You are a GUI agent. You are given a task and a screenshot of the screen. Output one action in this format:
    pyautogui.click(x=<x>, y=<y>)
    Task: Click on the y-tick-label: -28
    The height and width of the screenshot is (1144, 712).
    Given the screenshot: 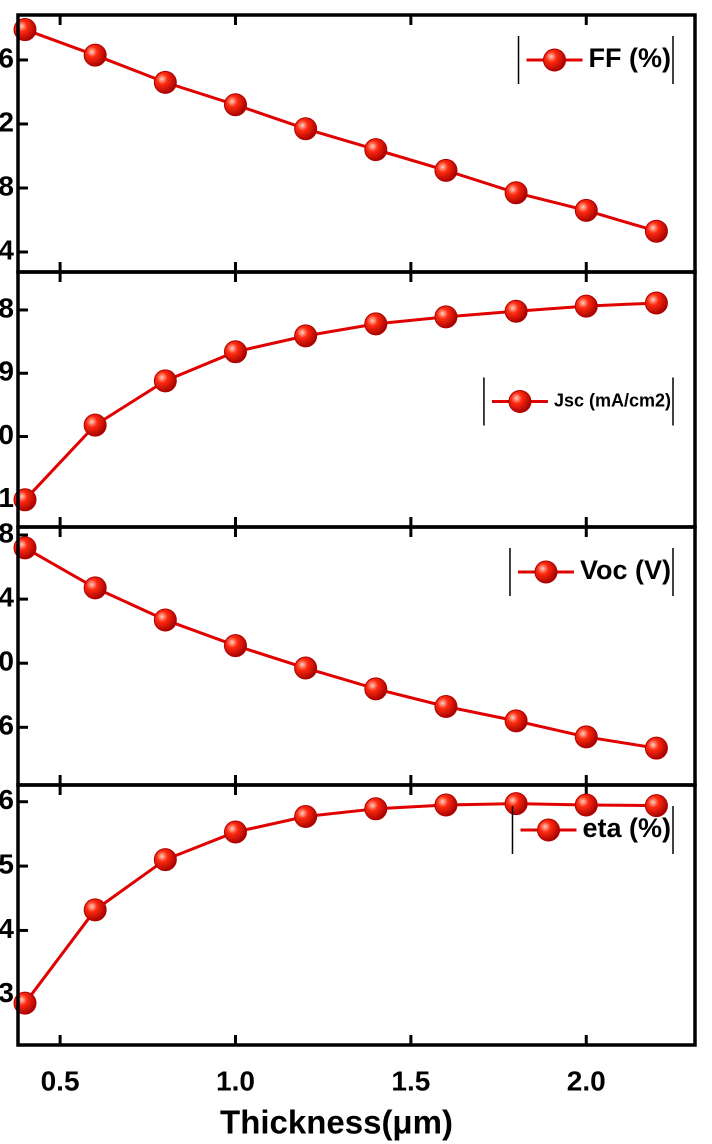 What is the action you would take?
    pyautogui.click(x=7, y=307)
    